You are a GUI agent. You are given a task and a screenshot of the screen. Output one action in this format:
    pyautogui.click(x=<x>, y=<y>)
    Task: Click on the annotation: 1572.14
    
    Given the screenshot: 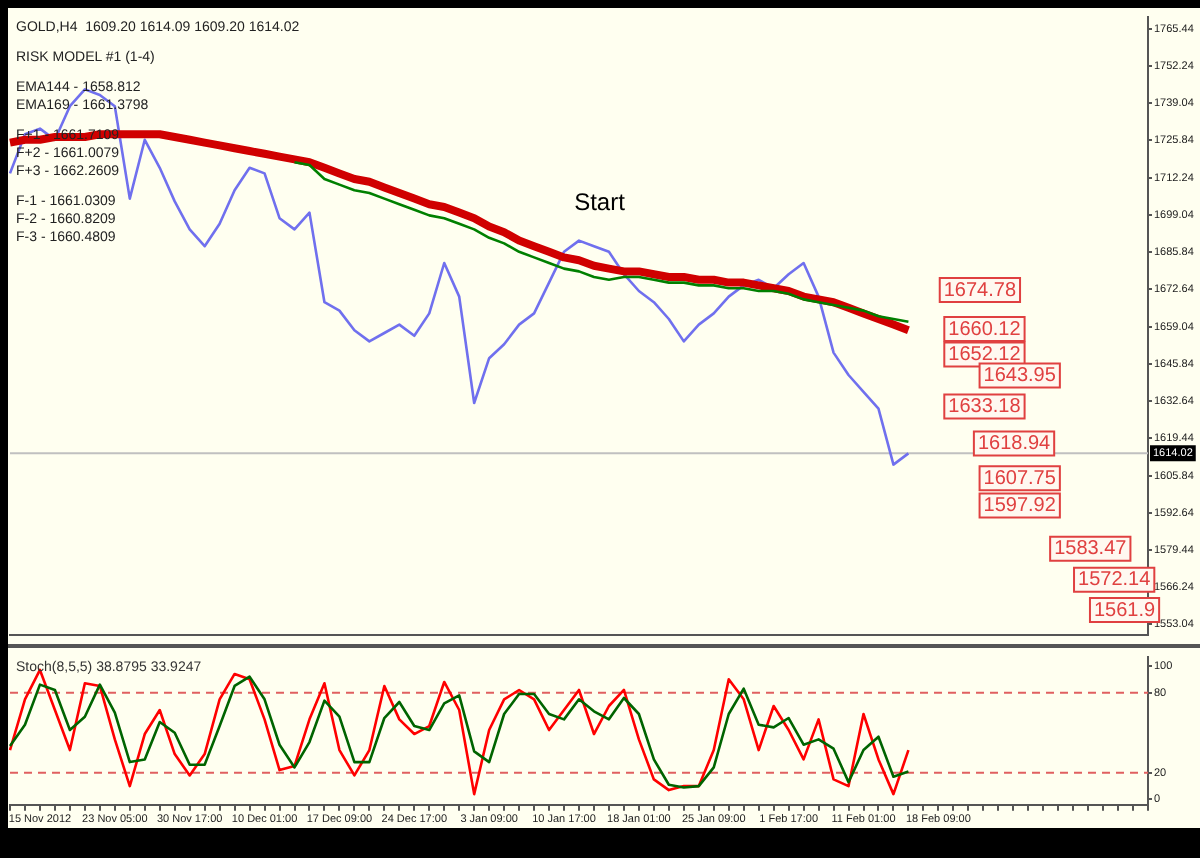 What is the action you would take?
    pyautogui.click(x=1115, y=580)
    